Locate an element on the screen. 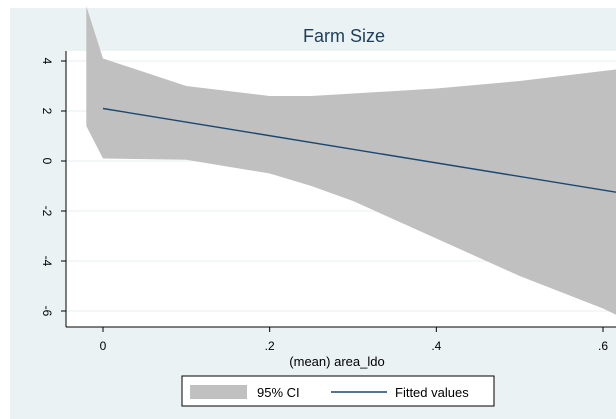 This screenshot has width=616, height=419. y-tick-label: 4 is located at coordinates (47, 61).